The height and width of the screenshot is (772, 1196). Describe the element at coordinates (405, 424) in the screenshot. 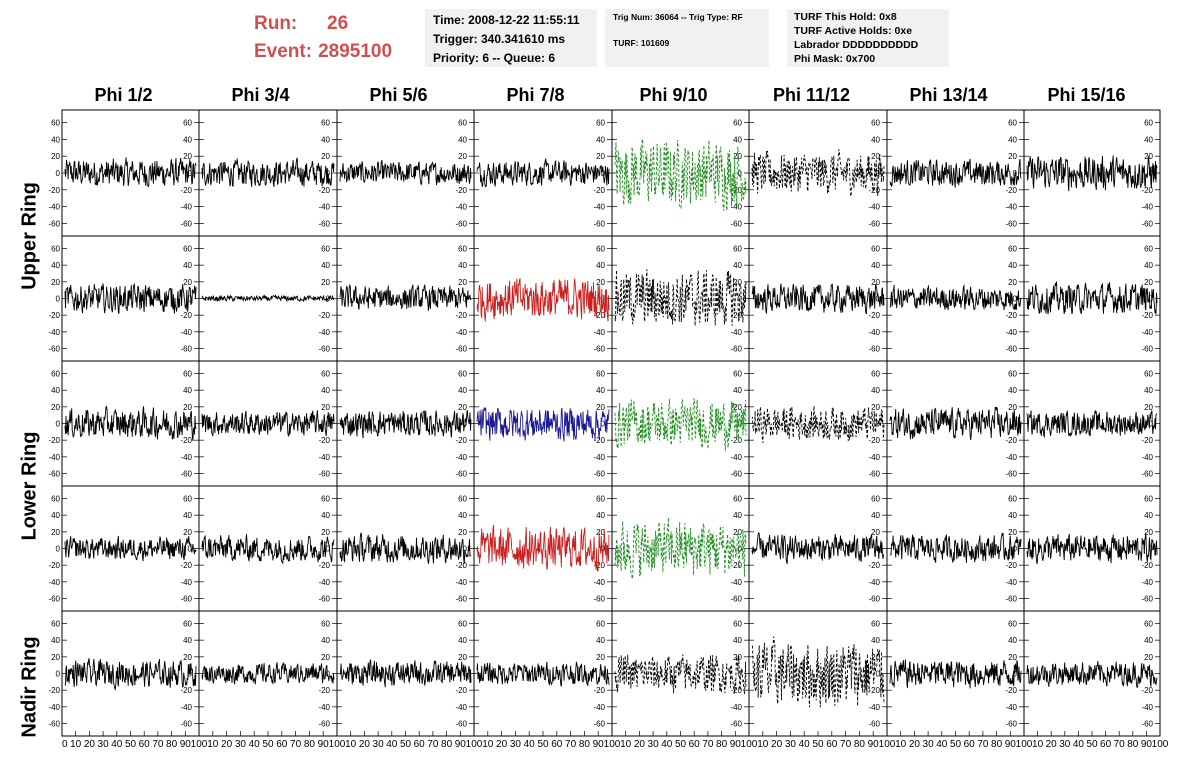

I see `waveform-r2-c2` at that location.